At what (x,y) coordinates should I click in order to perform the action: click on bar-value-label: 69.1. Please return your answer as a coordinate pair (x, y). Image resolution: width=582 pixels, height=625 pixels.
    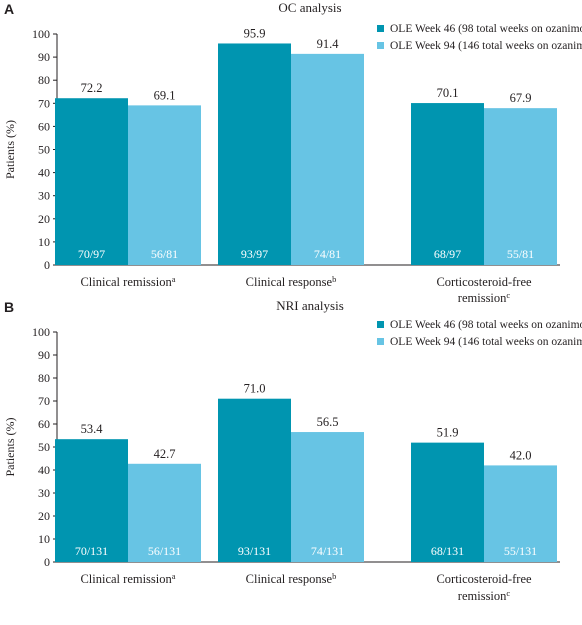
    Looking at the image, I should click on (165, 95).